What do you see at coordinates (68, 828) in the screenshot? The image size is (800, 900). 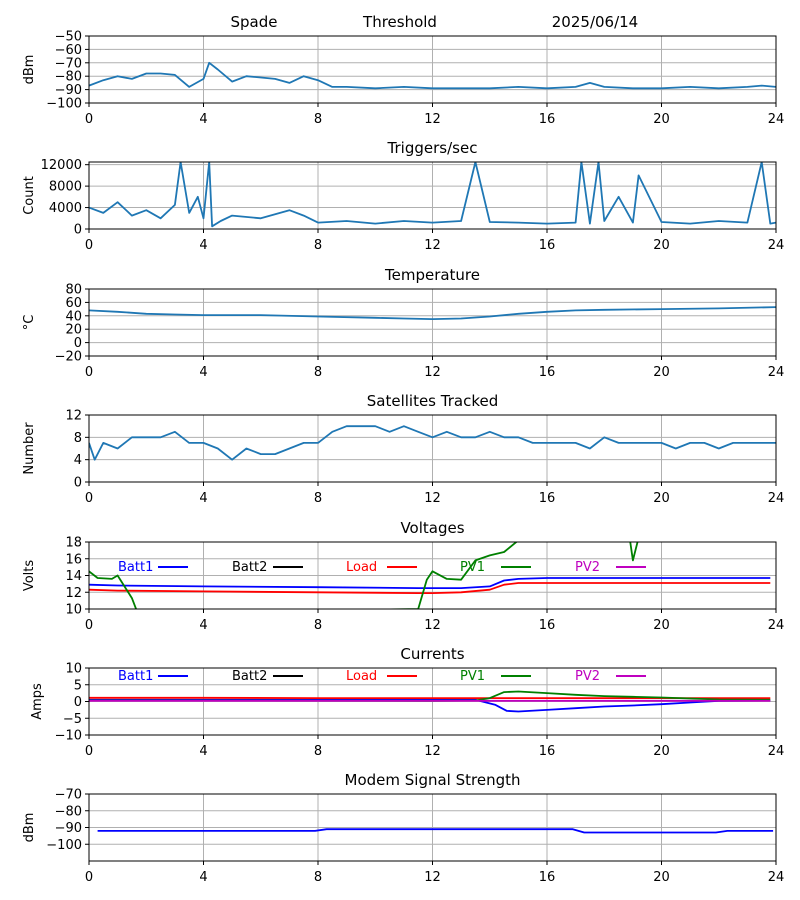 I see `y-tick-label: −90` at bounding box center [68, 828].